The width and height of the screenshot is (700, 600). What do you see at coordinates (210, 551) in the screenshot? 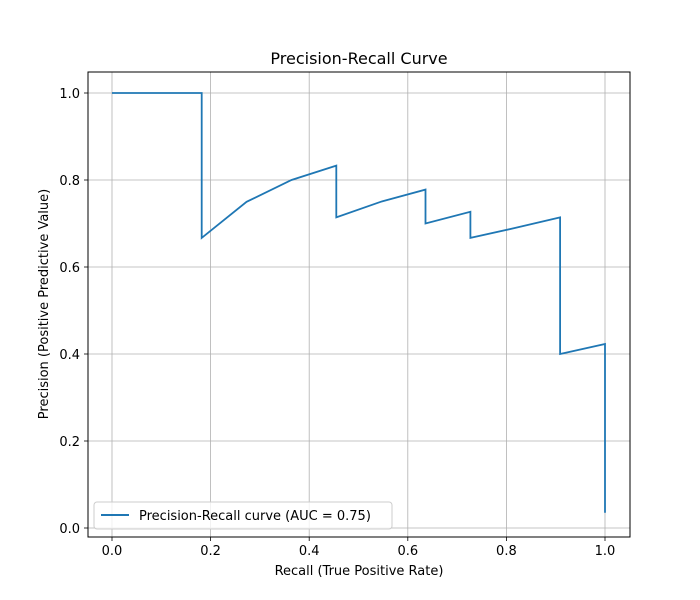
I see `x-tick-label: 0.2` at bounding box center [210, 551].